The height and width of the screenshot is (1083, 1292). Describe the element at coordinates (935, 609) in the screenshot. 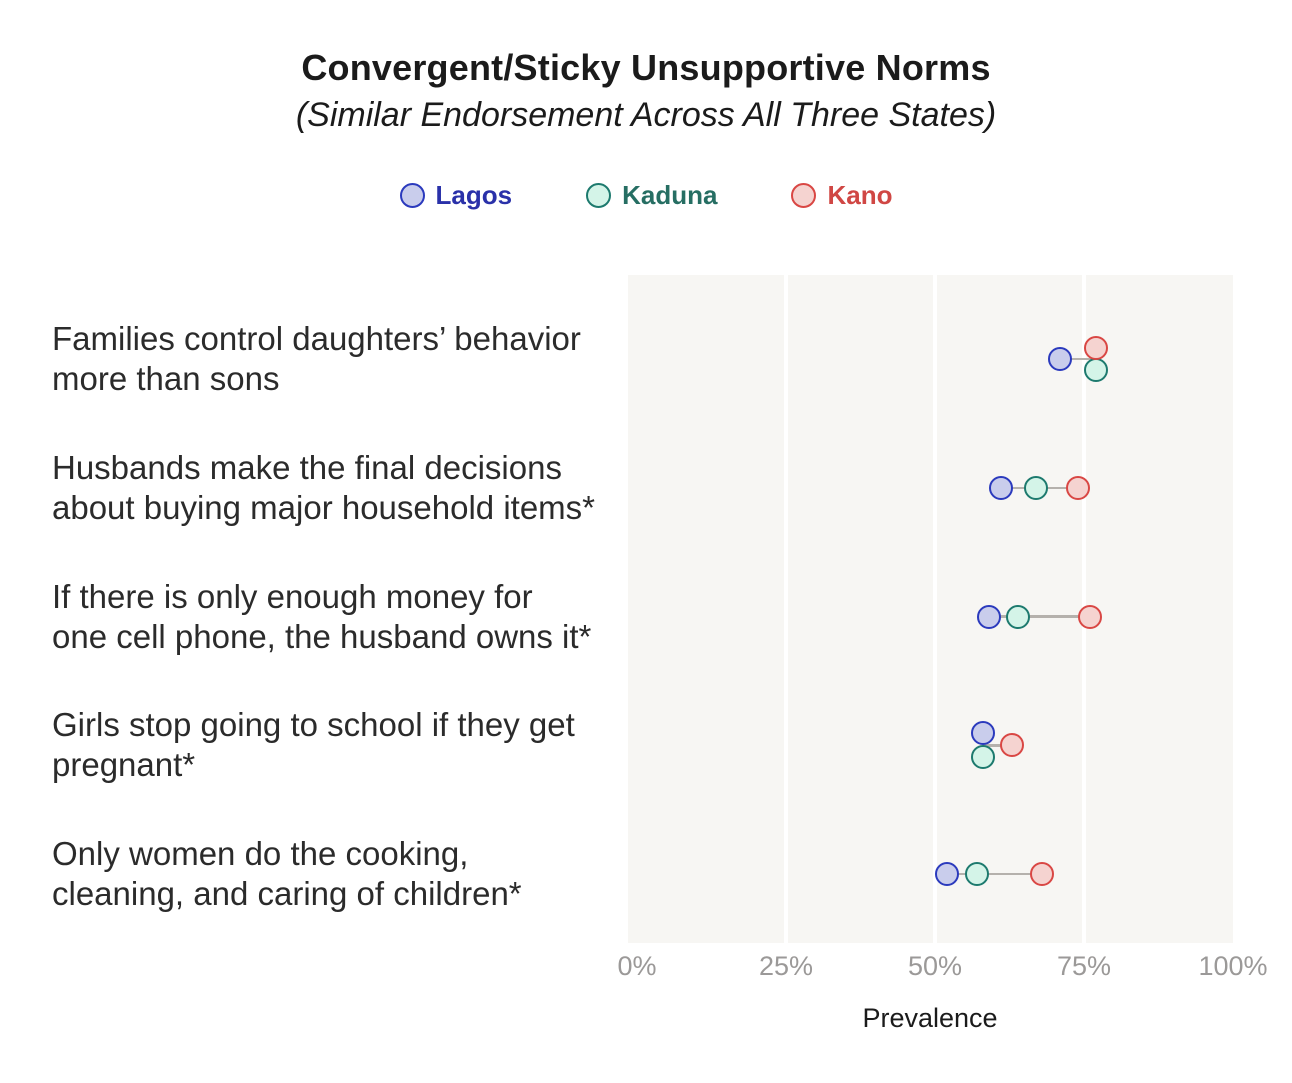

I see `gridline-50pct` at that location.